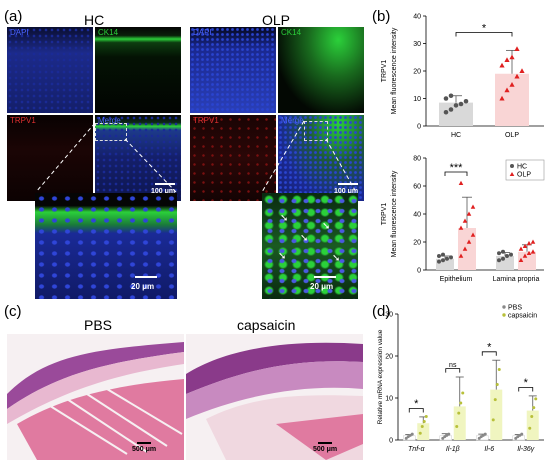  What do you see at coordinates (108, 32) in the screenshot?
I see `ck14-label: CK14` at bounding box center [108, 32].